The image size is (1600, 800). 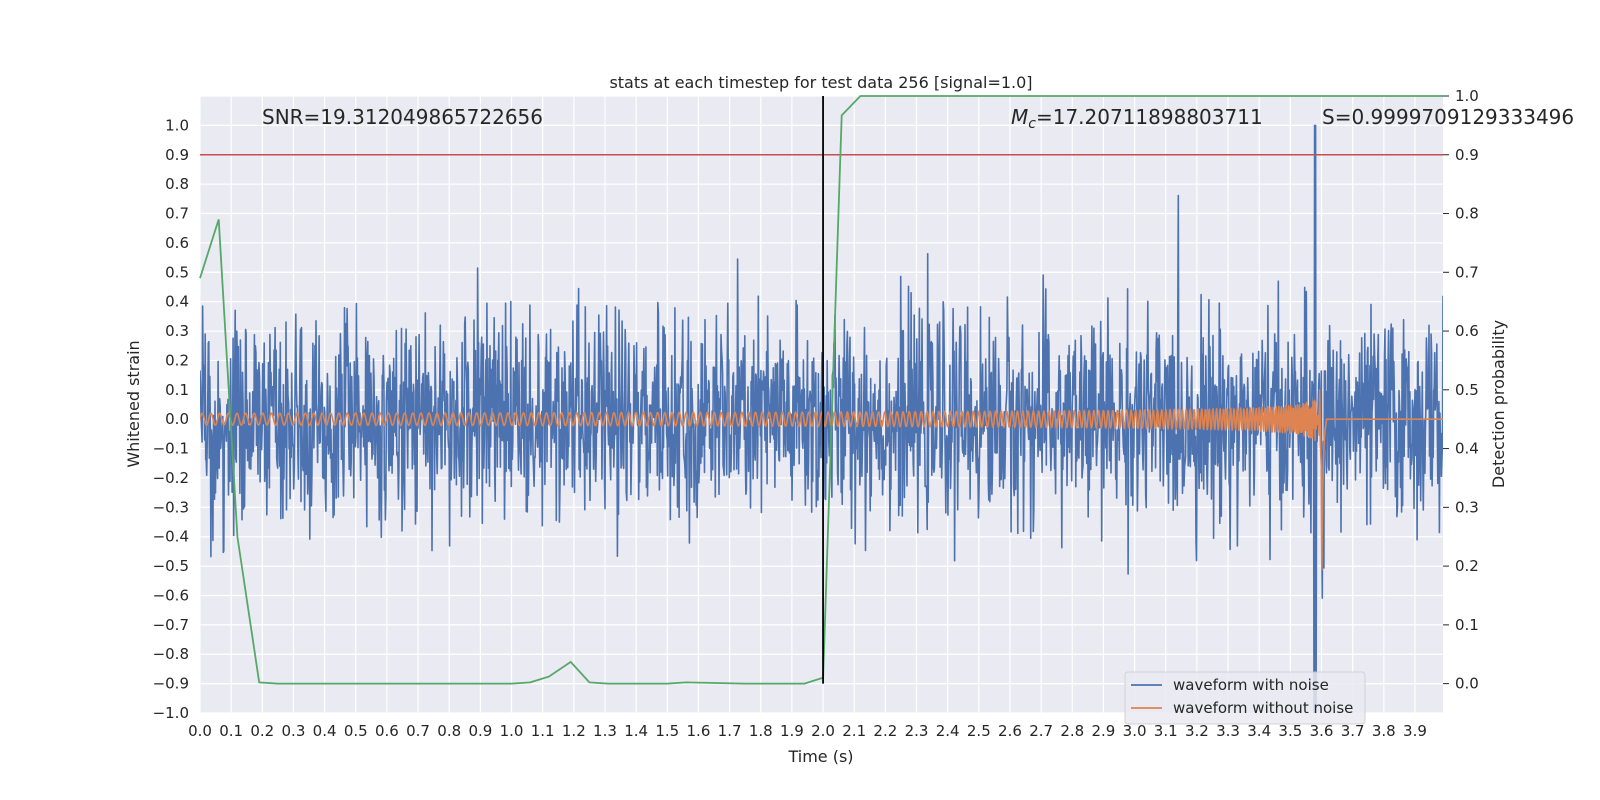 What do you see at coordinates (294, 731) in the screenshot?
I see `x-tick-label: 0.3` at bounding box center [294, 731].